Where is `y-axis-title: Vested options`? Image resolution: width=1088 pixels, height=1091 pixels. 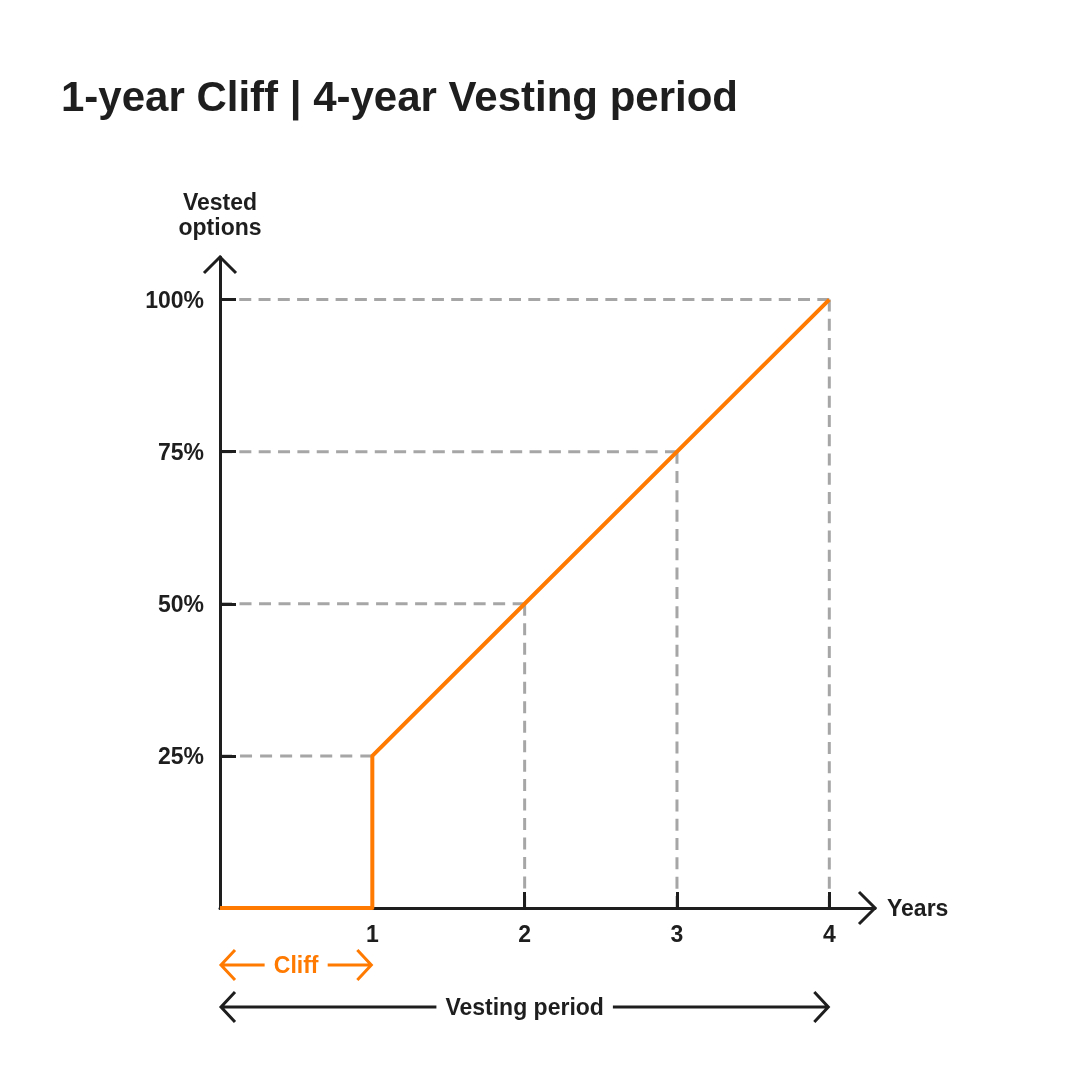 y-axis-title: Vested options is located at coordinates (220, 214).